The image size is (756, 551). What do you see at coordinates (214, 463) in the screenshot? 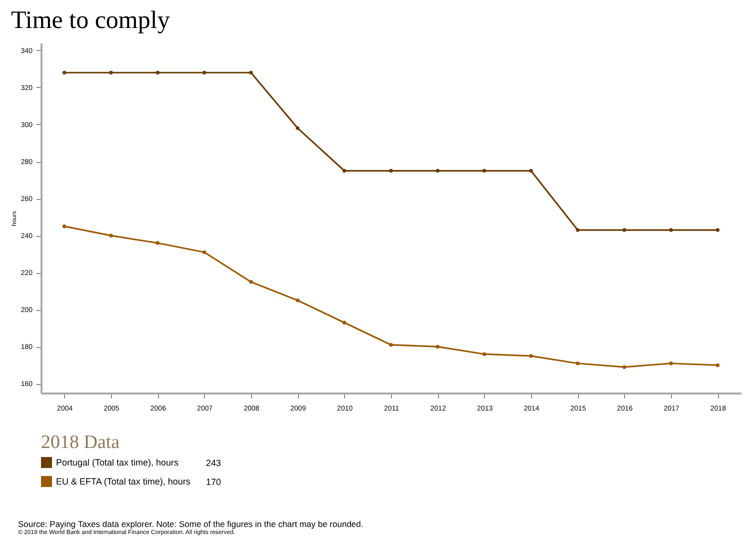
I see `text: 243` at bounding box center [214, 463].